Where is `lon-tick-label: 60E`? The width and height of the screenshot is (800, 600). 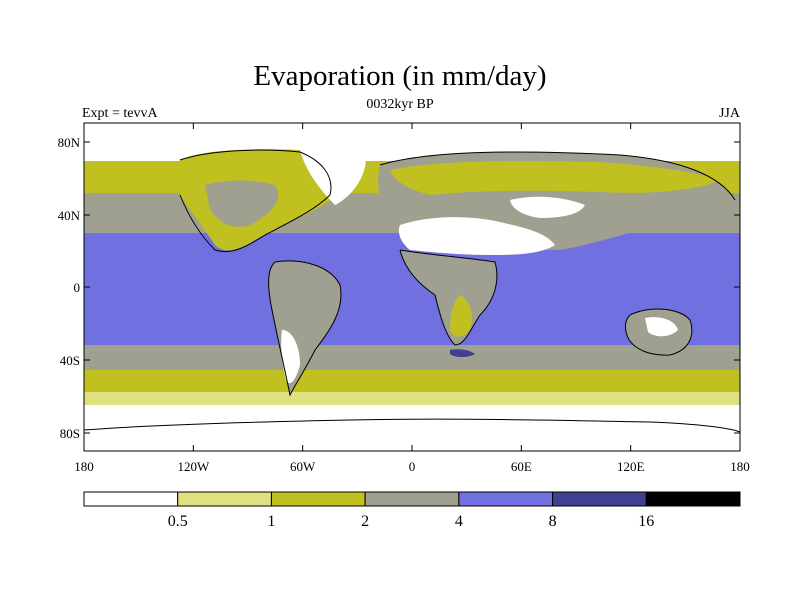 lon-tick-label: 60E is located at coordinates (521, 466).